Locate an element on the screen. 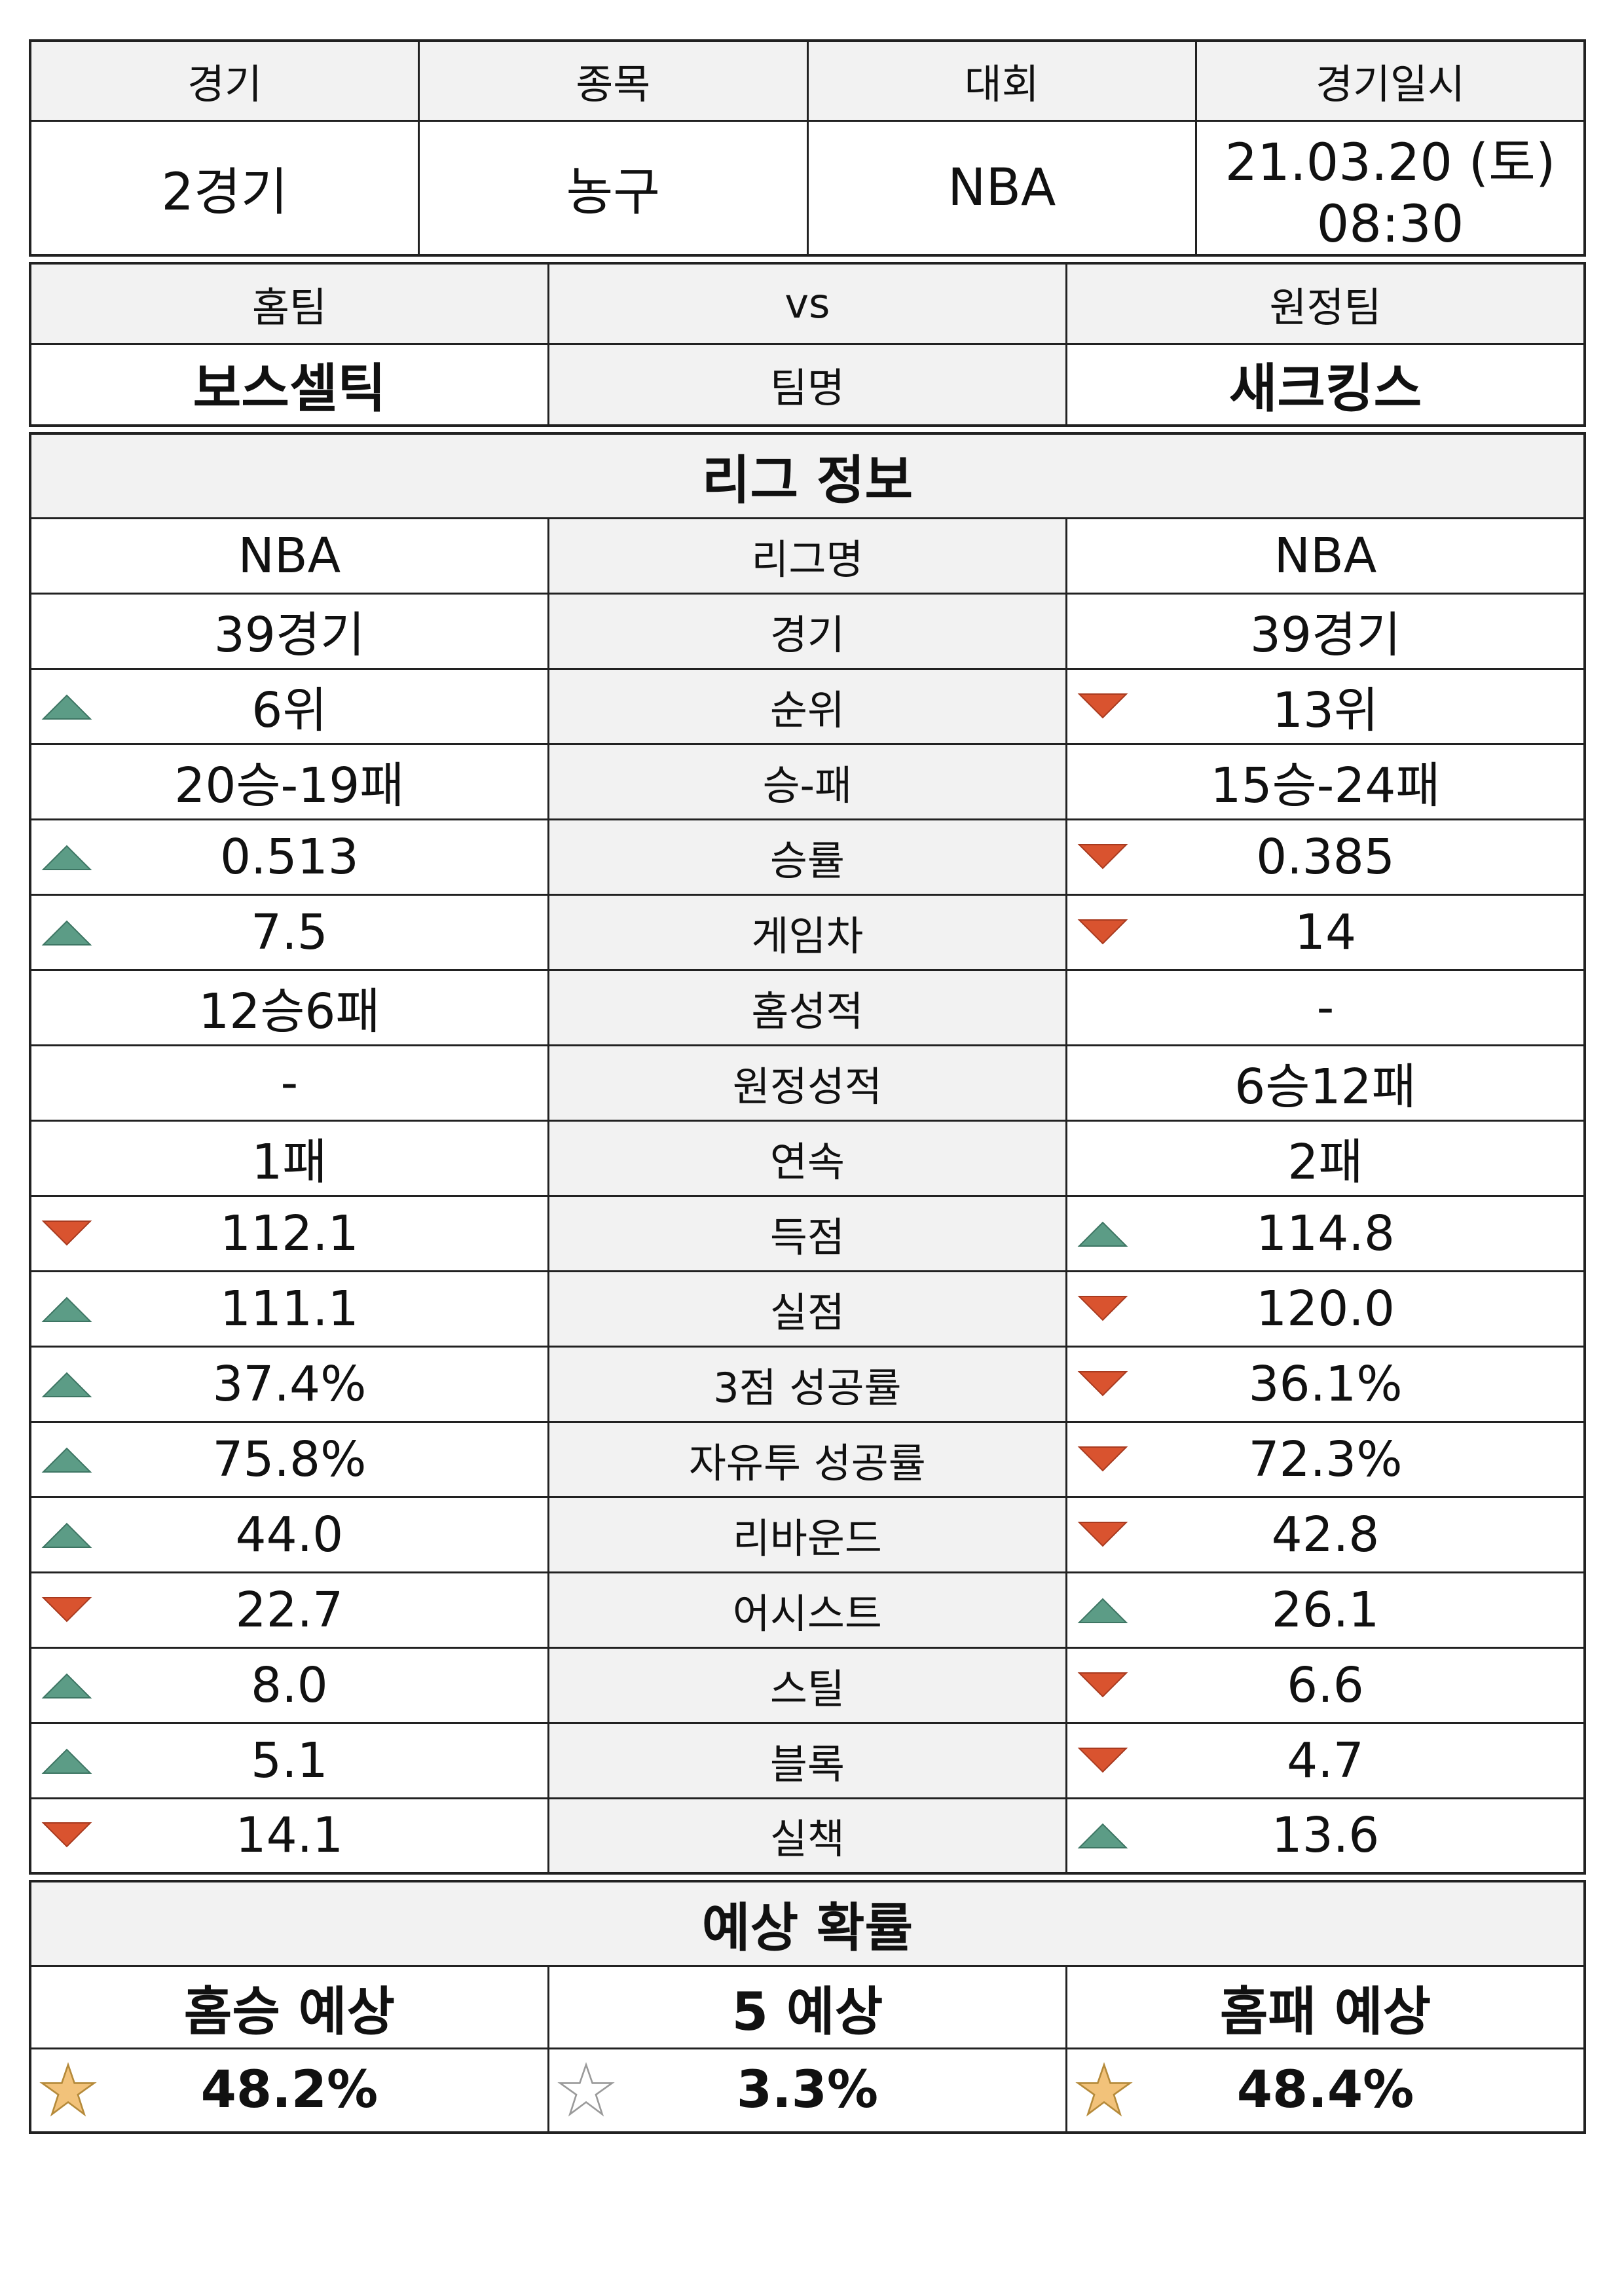  away-stat-cell: 13.6 is located at coordinates (1325, 1836).